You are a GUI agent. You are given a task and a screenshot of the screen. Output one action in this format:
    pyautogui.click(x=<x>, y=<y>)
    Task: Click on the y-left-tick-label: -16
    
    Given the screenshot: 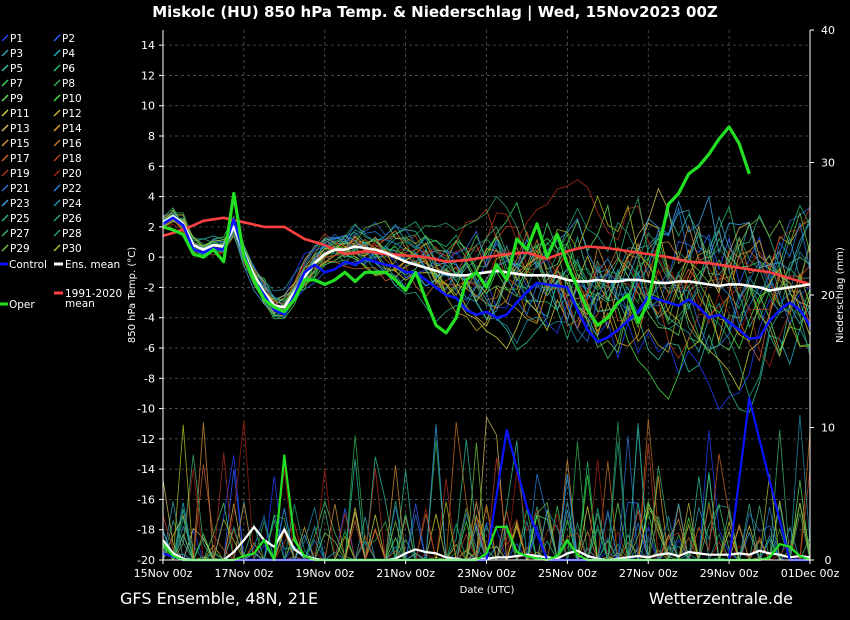 What is the action you would take?
    pyautogui.click(x=146, y=499)
    